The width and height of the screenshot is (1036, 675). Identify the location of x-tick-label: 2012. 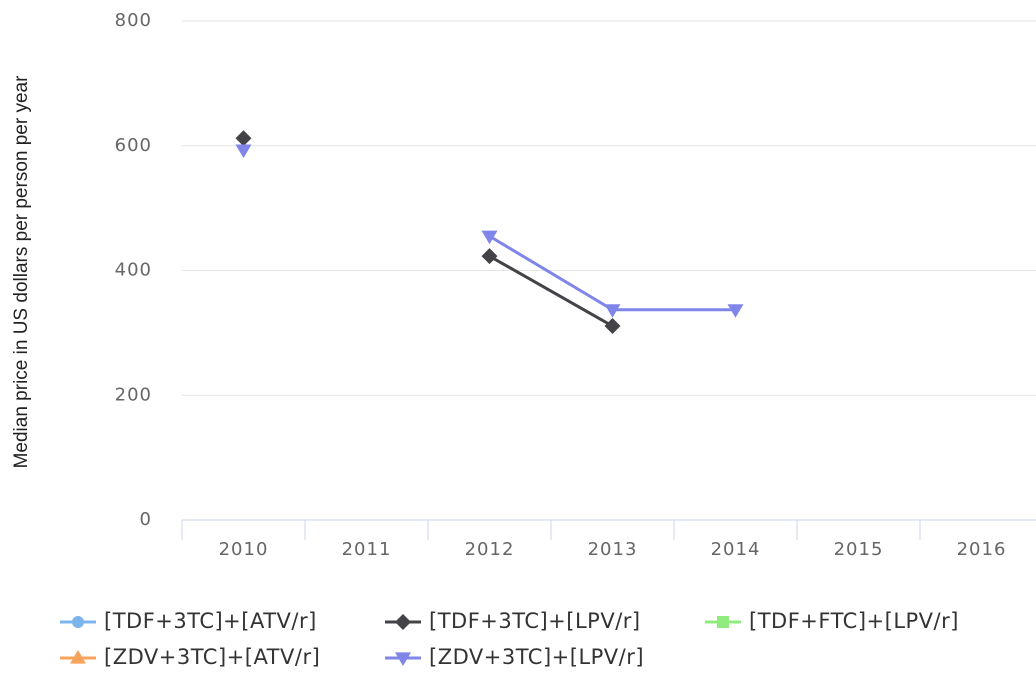
(490, 549).